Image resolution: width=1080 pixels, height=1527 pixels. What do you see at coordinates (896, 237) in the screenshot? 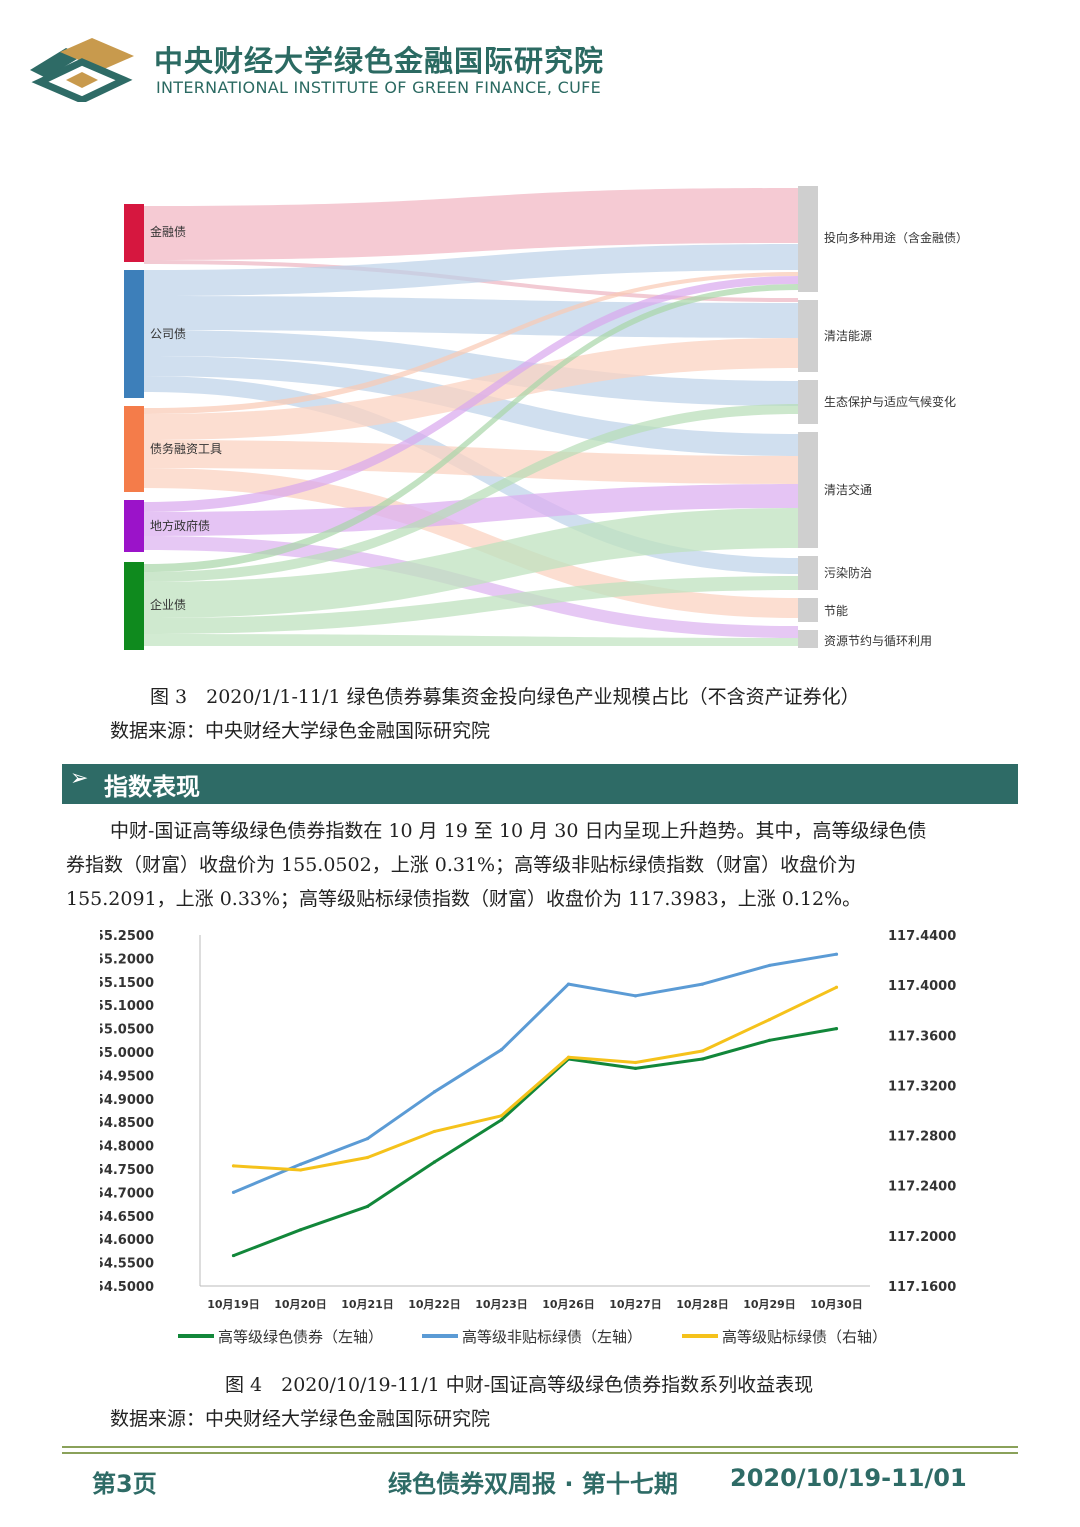
I see `sankey-target-label: 投向多种用途（含金融债）` at bounding box center [896, 237].